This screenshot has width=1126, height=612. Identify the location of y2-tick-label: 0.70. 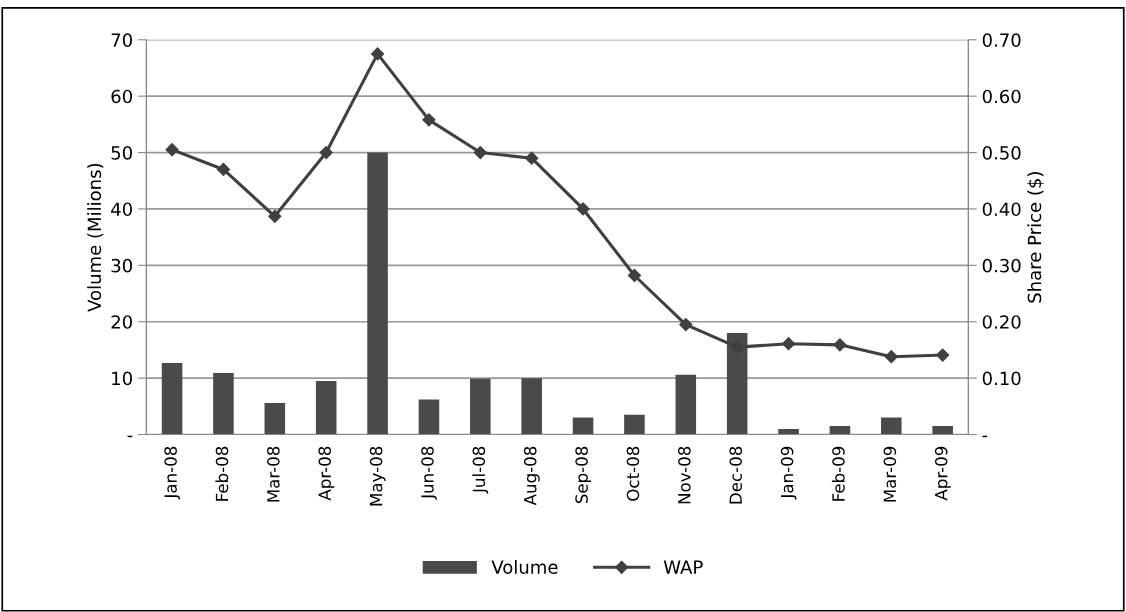
(1001, 40).